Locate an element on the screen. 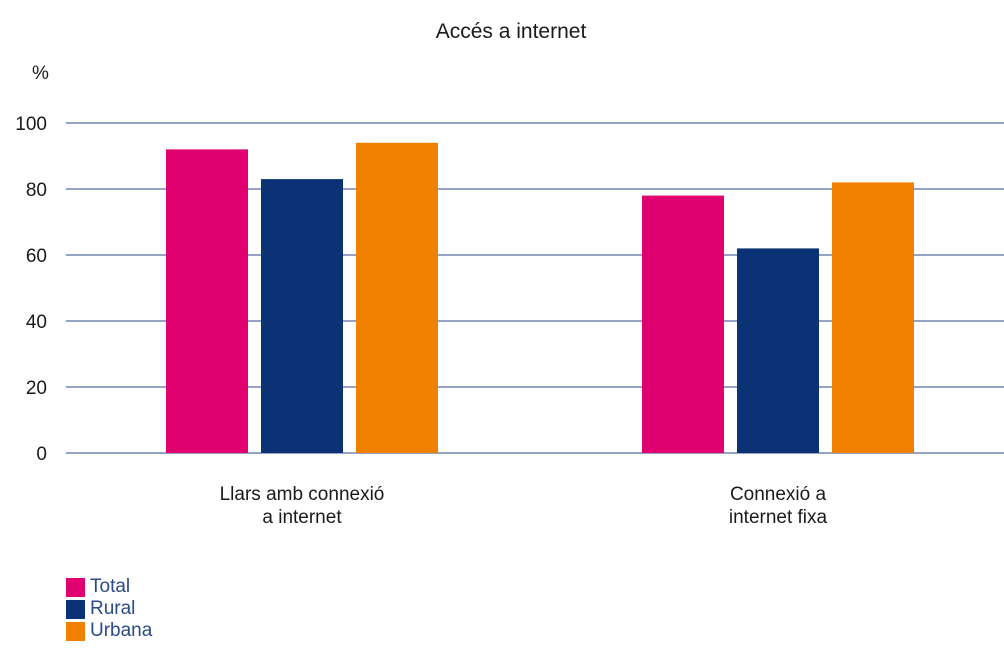 This screenshot has height=655, width=1004. y-tick-label-40: 40 is located at coordinates (36, 322).